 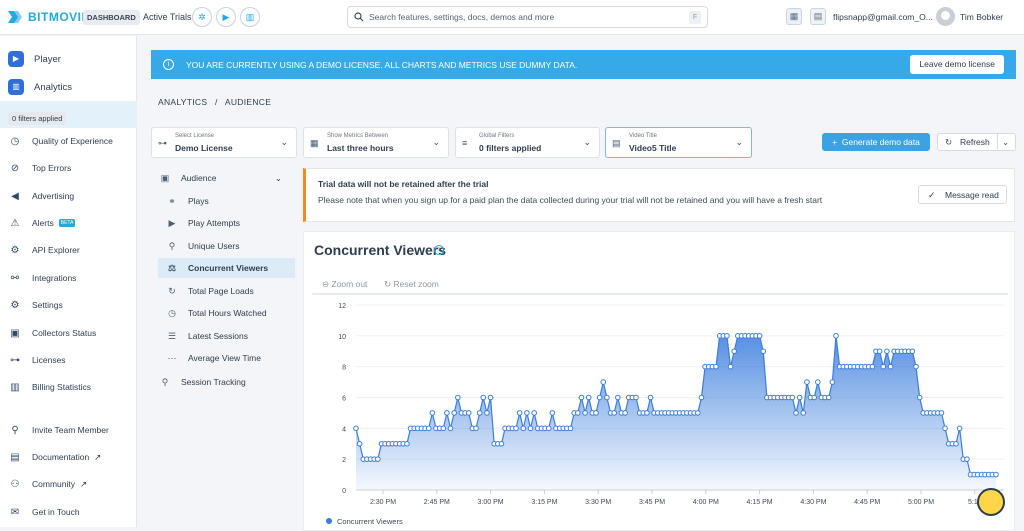 I want to click on subnav-item-play-attempts: ▶ Play Attempts, so click(x=226, y=223).